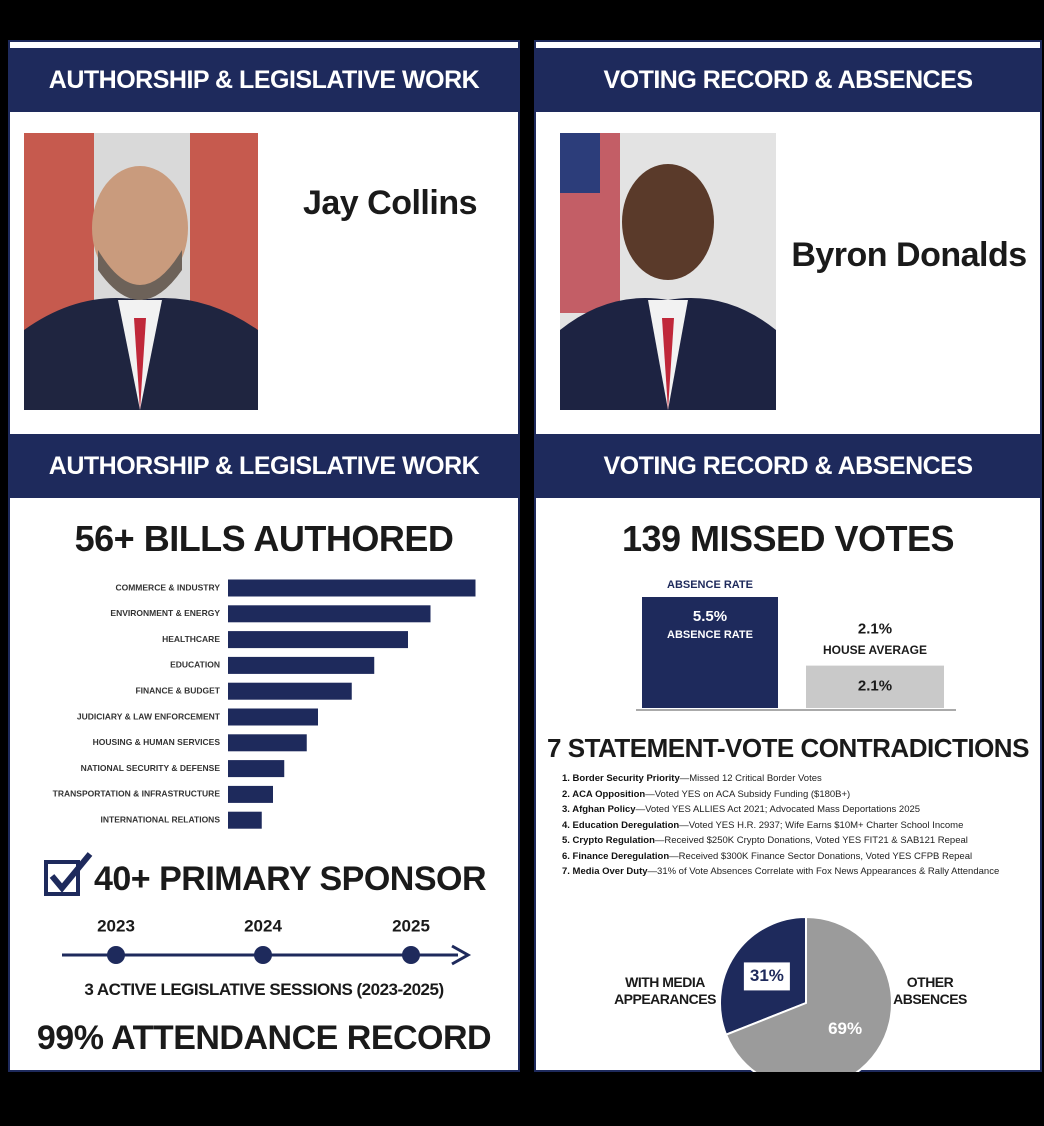 The height and width of the screenshot is (1126, 1044). What do you see at coordinates (167, 587) in the screenshot?
I see `bar-label: COMMERCE & INDUSTRY` at bounding box center [167, 587].